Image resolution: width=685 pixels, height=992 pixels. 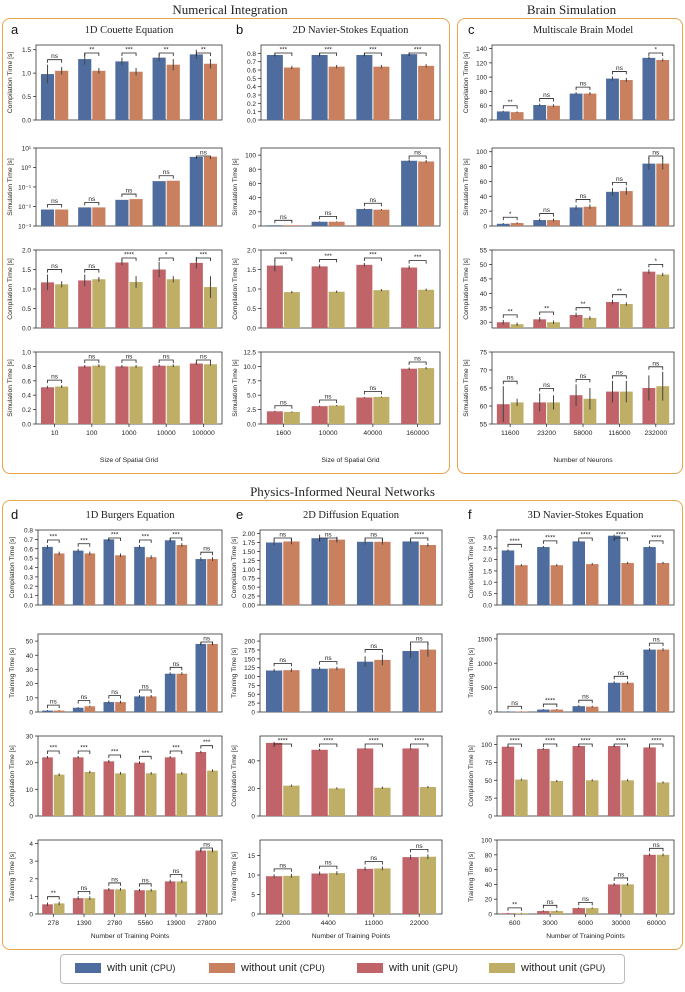 What do you see at coordinates (251, 396) in the screenshot?
I see `y-tick-label: 5.0` at bounding box center [251, 396].